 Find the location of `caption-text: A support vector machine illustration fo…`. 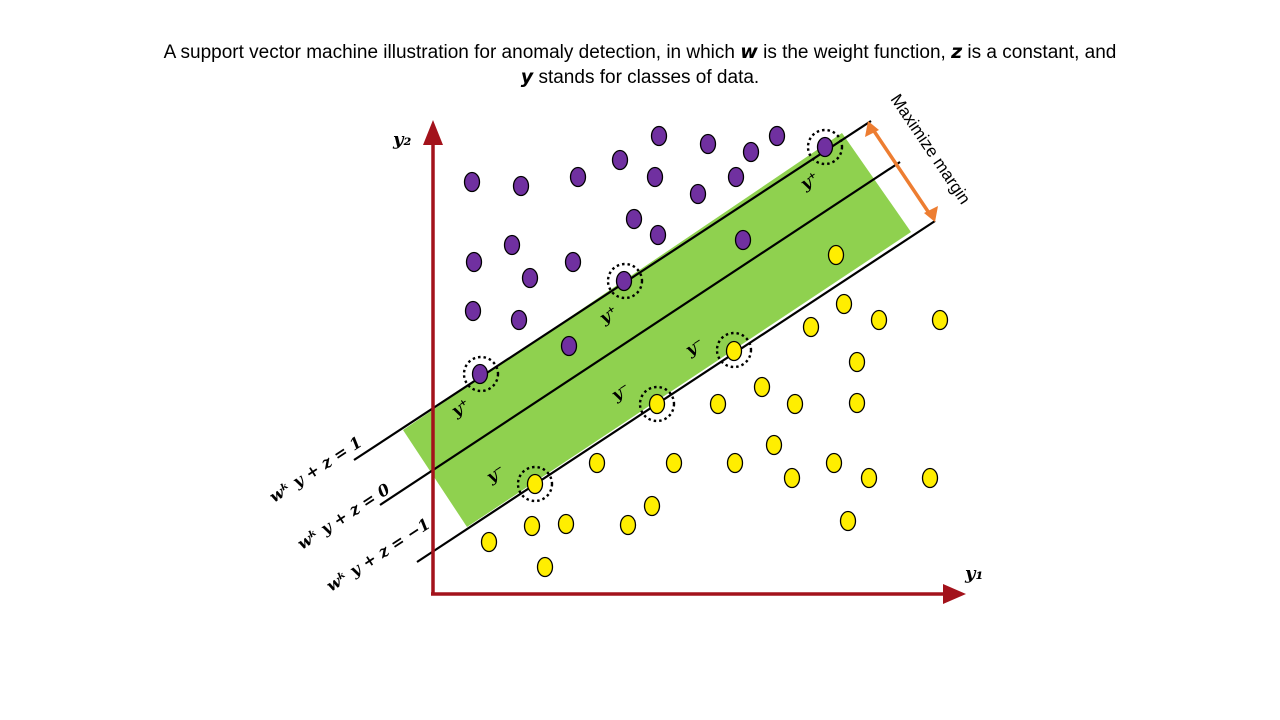

caption-text: A support vector machine illustration fo… is located at coordinates (452, 52).